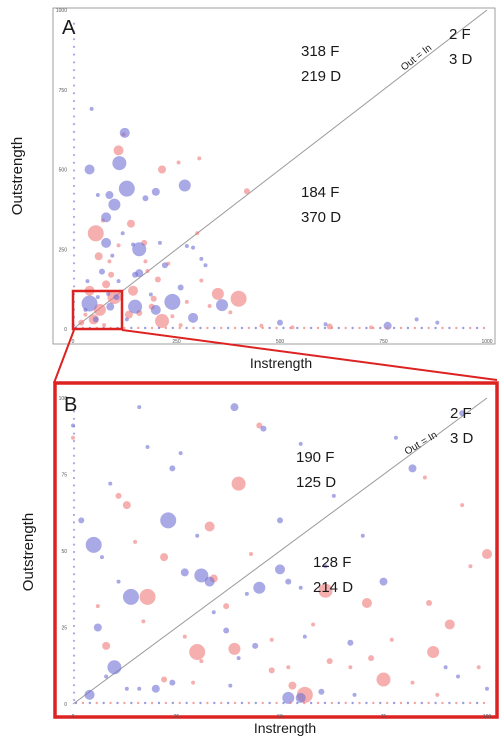 This screenshot has width=499, height=737. I want to click on panel-a-annotation-upper-d: 219 D, so click(321, 76).